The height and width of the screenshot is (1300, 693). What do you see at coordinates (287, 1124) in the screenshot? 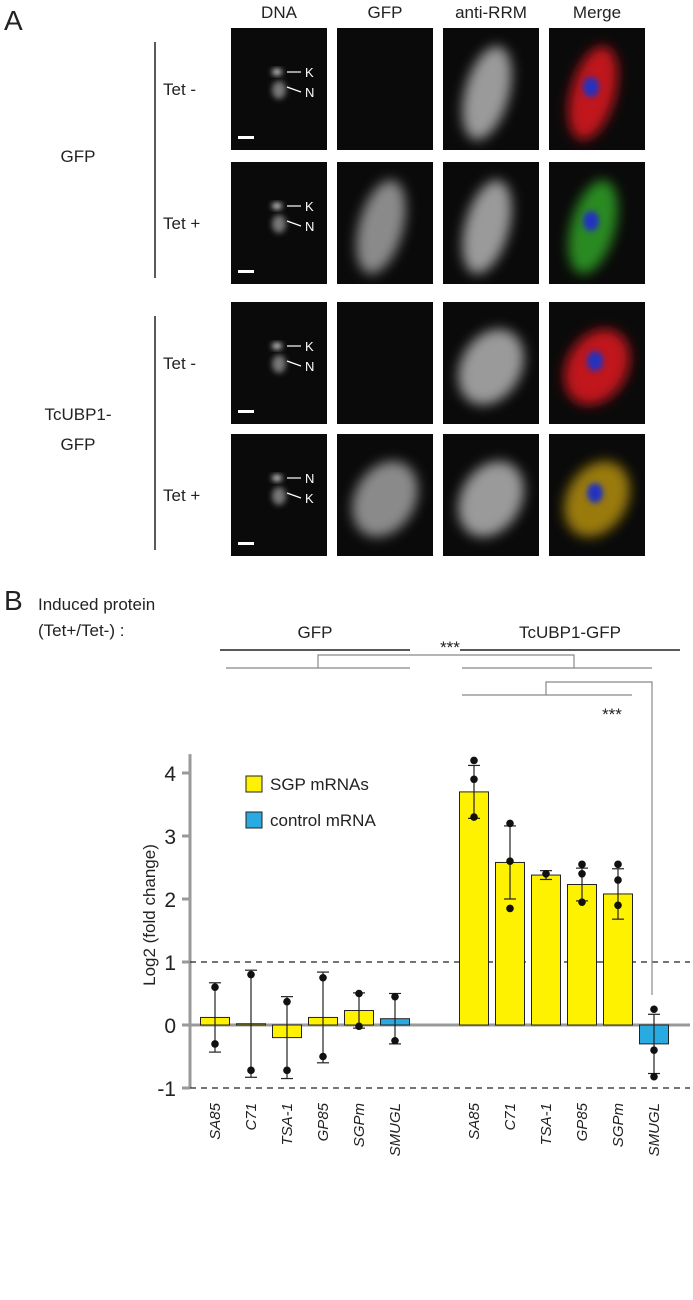
I see `x-tick-label: TSA-1` at bounding box center [287, 1124].